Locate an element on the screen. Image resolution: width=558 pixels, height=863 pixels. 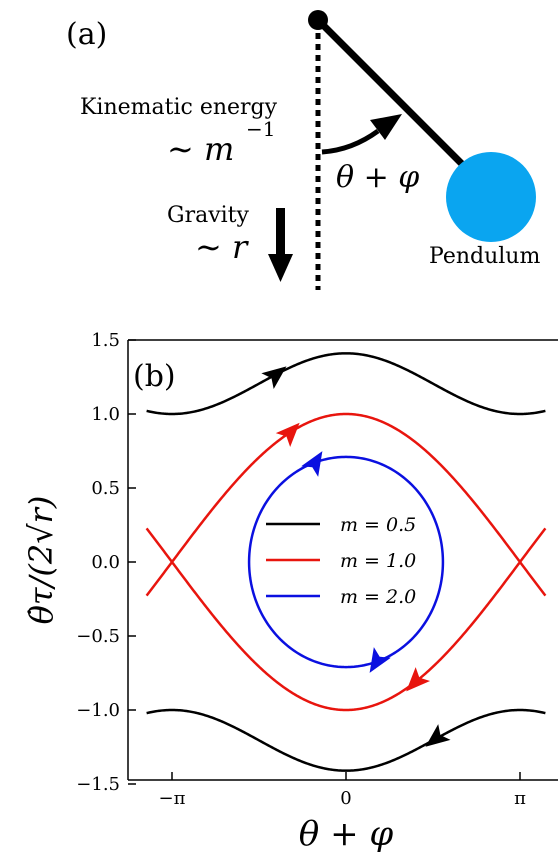
kinematic-energy-label: Kinematic energy is located at coordinates (179, 107).